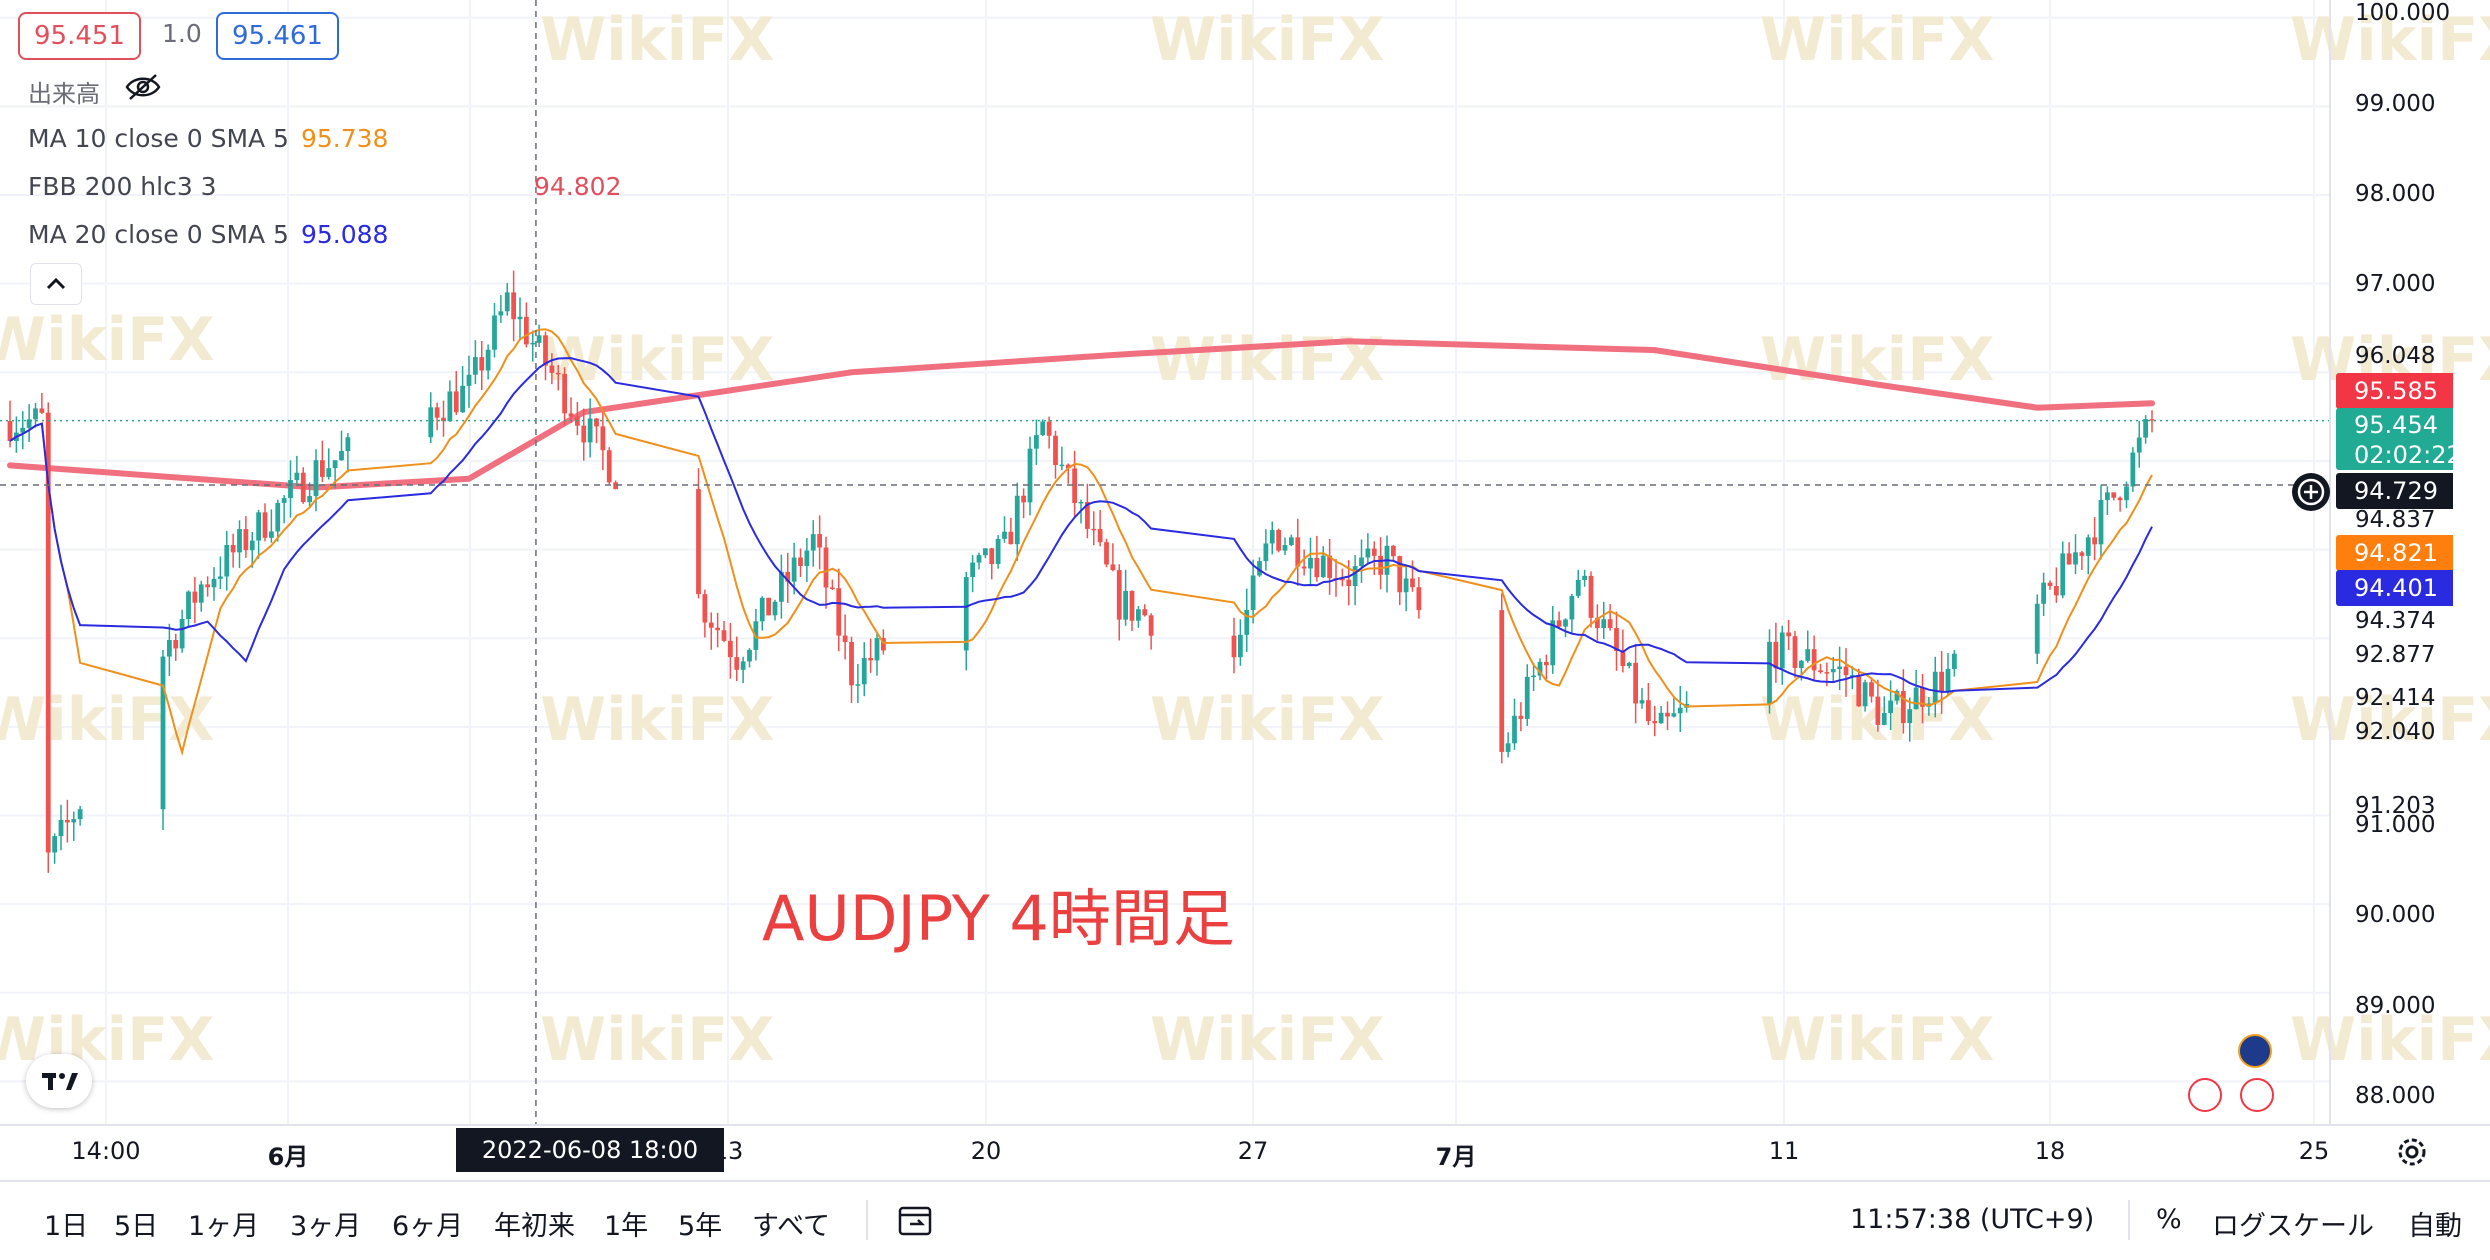  I want to click on tradingview-logo, so click(59, 1081).